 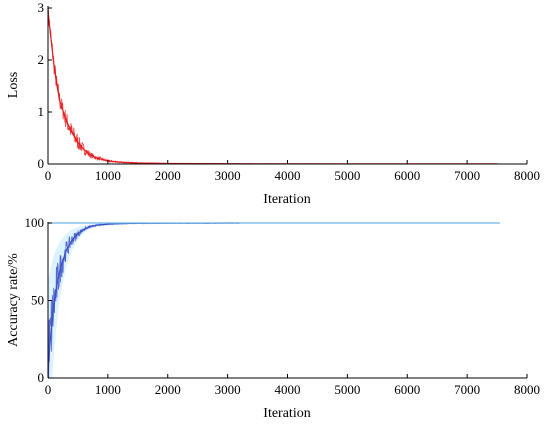 I want to click on accuracy-y-tick-label: 100, so click(x=35, y=222).